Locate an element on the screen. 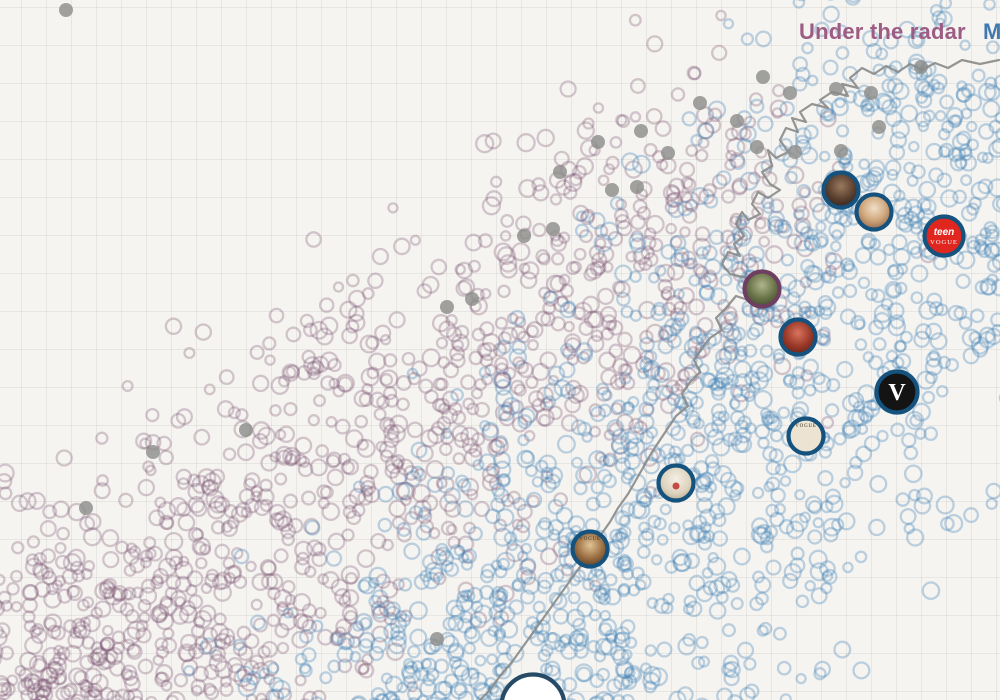  cover-cream: VOGUE is located at coordinates (806, 436).